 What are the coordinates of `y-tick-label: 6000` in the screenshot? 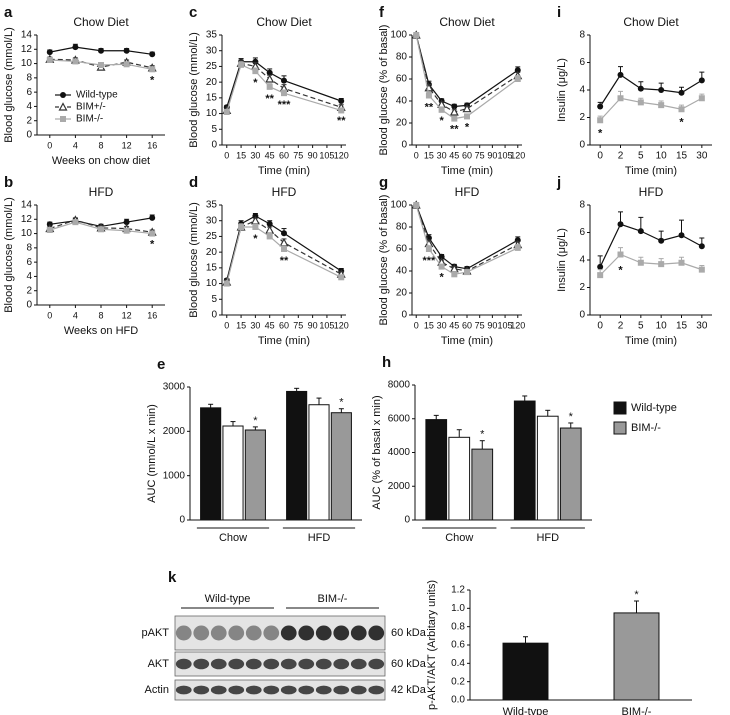 It's located at (399, 418).